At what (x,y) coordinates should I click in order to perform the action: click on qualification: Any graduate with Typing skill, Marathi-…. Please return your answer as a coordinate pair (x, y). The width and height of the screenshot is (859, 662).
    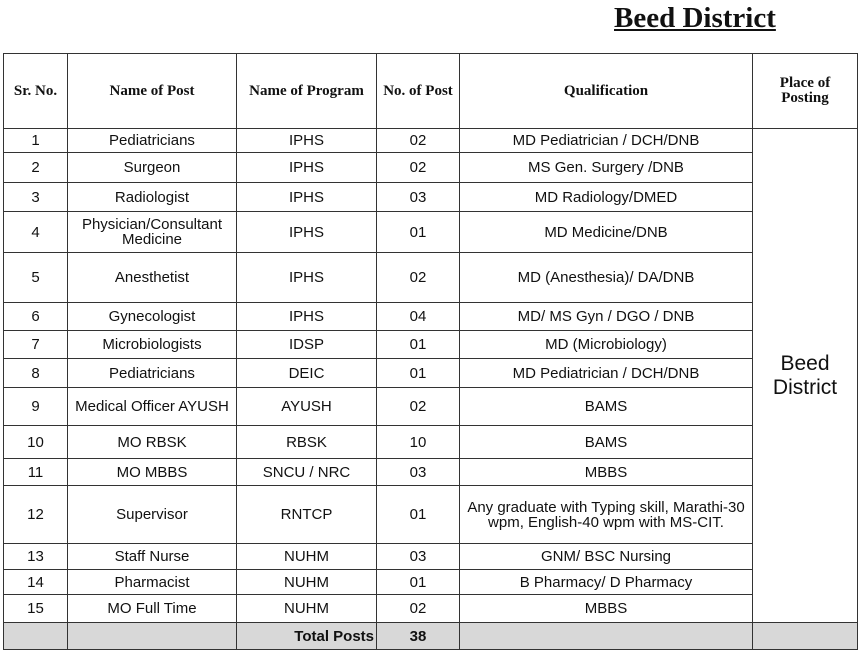
    Looking at the image, I should click on (606, 514).